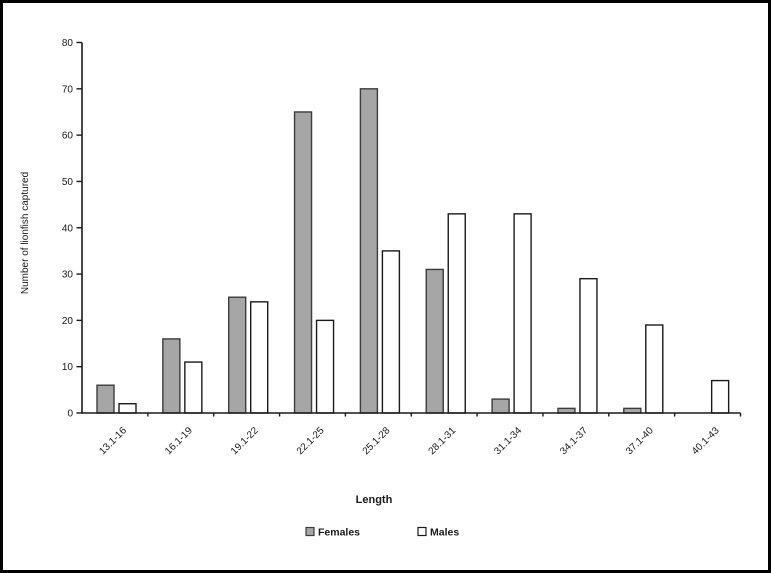  What do you see at coordinates (574, 441) in the screenshot?
I see `x-category-label: 34.1-37` at bounding box center [574, 441].